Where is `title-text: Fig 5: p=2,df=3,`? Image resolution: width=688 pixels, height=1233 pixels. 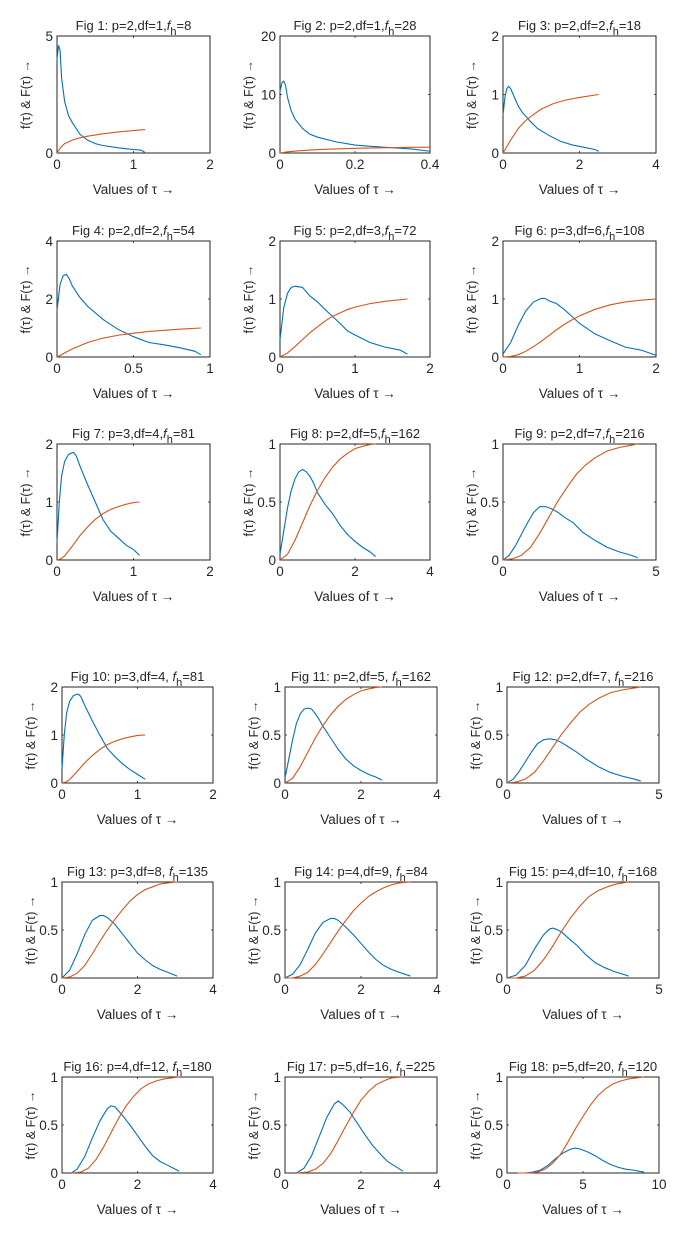 title-text: Fig 5: p=2,df=3, is located at coordinates (339, 230).